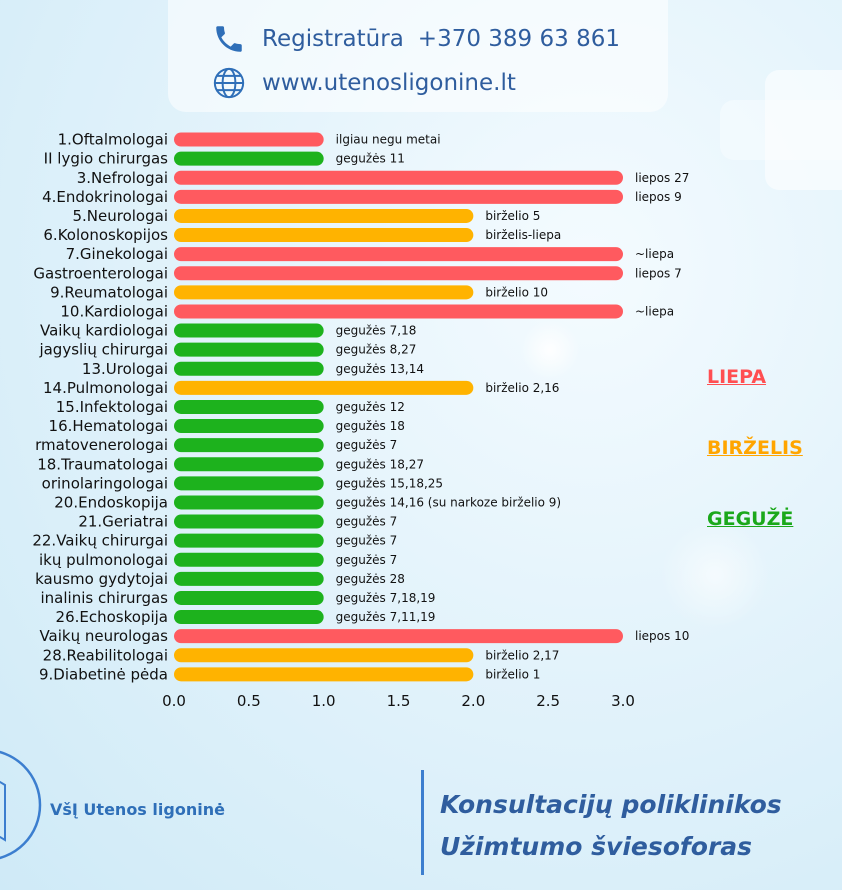 The image size is (842, 890). What do you see at coordinates (103, 636) in the screenshot?
I see `category-label: Vaikų neurologas` at bounding box center [103, 636].